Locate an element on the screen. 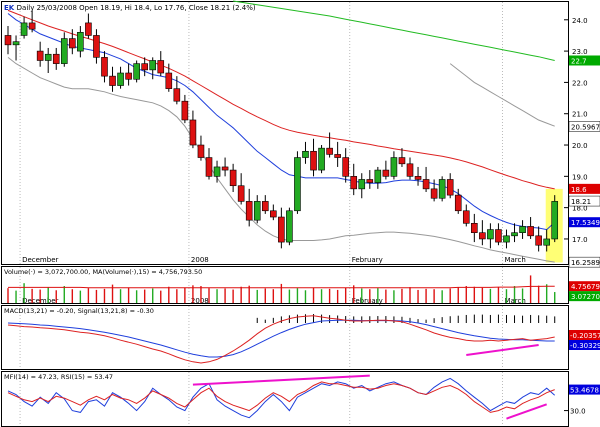  macd-label-value: -0.30329 is located at coordinates (585, 346).